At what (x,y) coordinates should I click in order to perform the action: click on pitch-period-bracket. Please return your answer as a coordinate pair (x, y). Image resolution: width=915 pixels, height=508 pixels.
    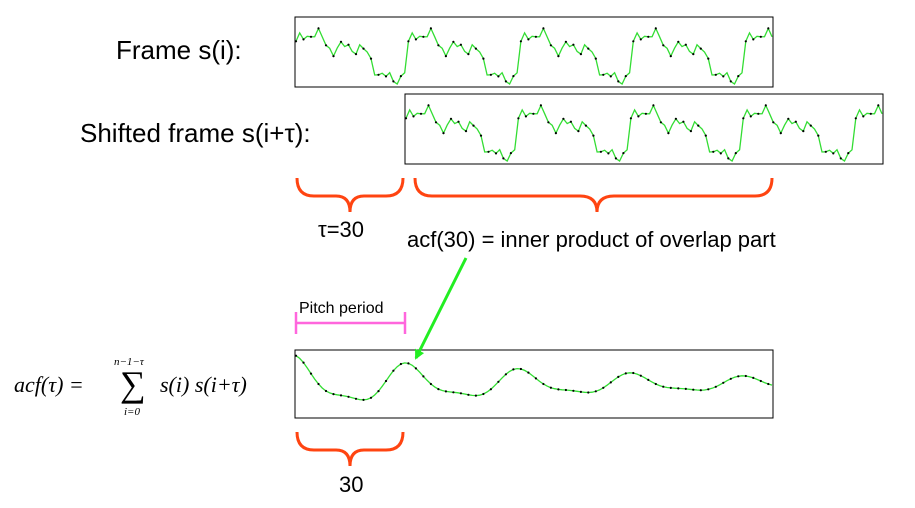
    Looking at the image, I should click on (350, 323).